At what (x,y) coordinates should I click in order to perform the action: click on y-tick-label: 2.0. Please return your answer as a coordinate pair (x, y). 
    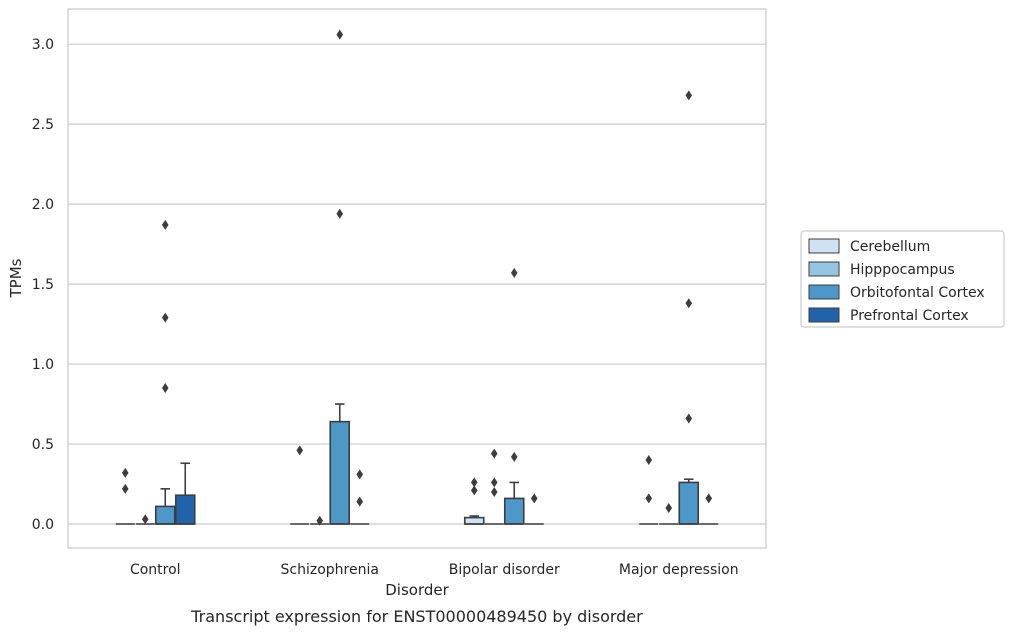
    Looking at the image, I should click on (43, 205).